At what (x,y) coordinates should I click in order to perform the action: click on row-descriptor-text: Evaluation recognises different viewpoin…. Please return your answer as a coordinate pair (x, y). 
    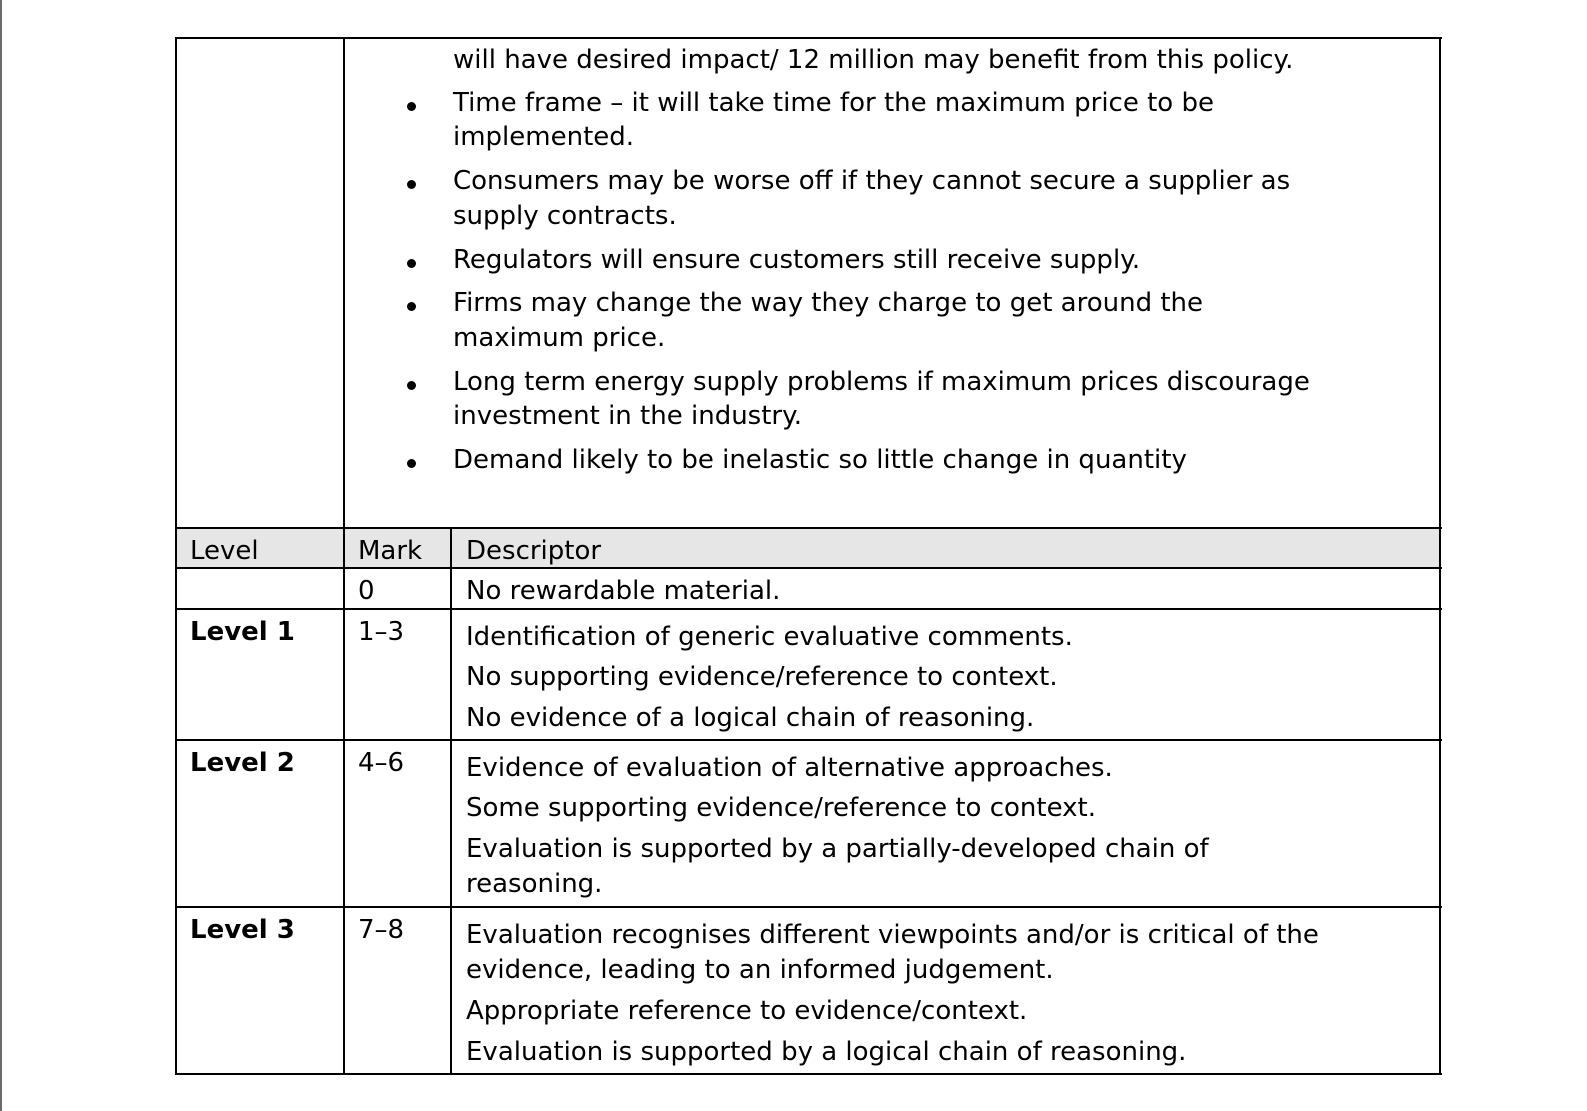
    Looking at the image, I should click on (892, 935).